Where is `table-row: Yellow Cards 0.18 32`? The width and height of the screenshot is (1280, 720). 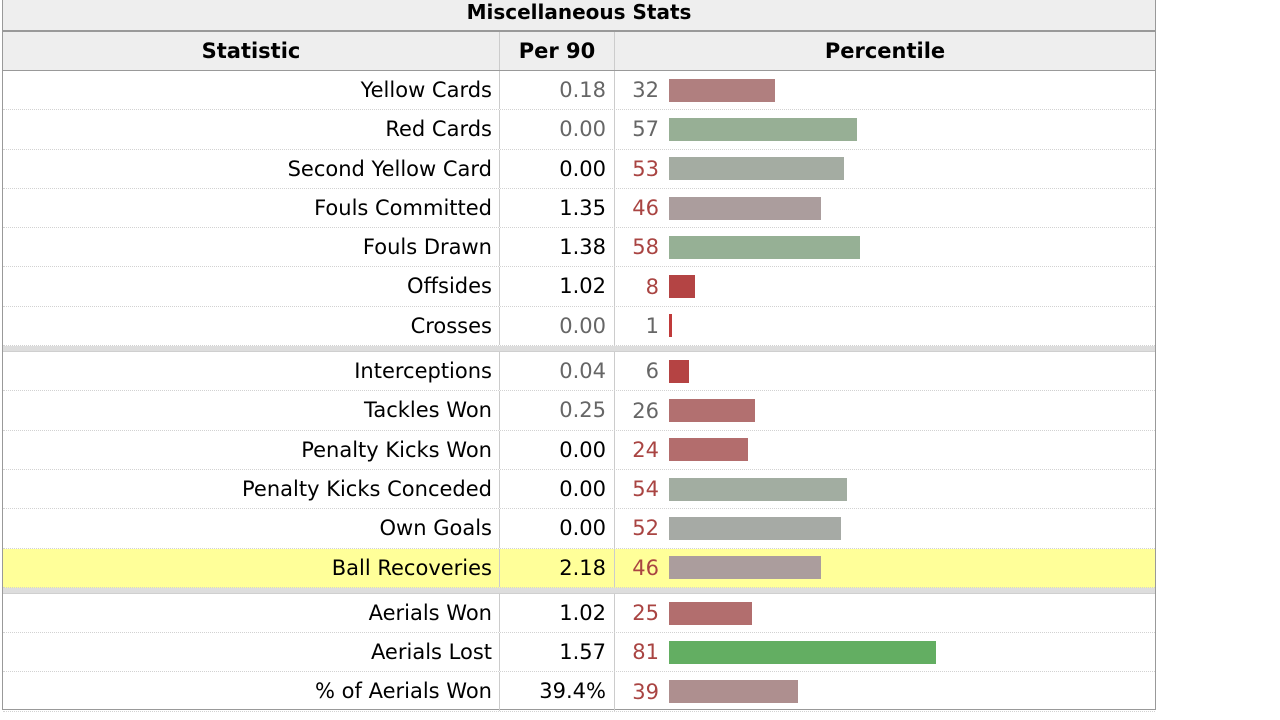 table-row: Yellow Cards 0.18 32 is located at coordinates (579, 91).